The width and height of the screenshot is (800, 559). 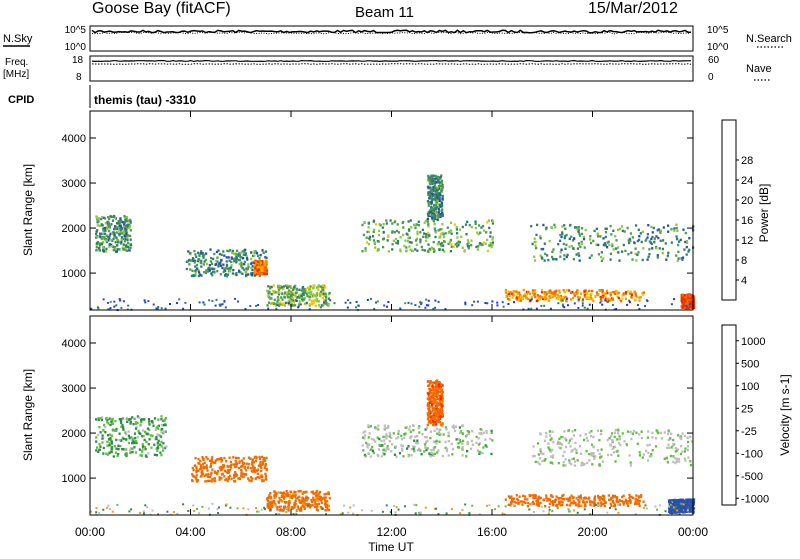 What do you see at coordinates (78, 60) in the screenshot?
I see `freq-left-tick-top: 18` at bounding box center [78, 60].